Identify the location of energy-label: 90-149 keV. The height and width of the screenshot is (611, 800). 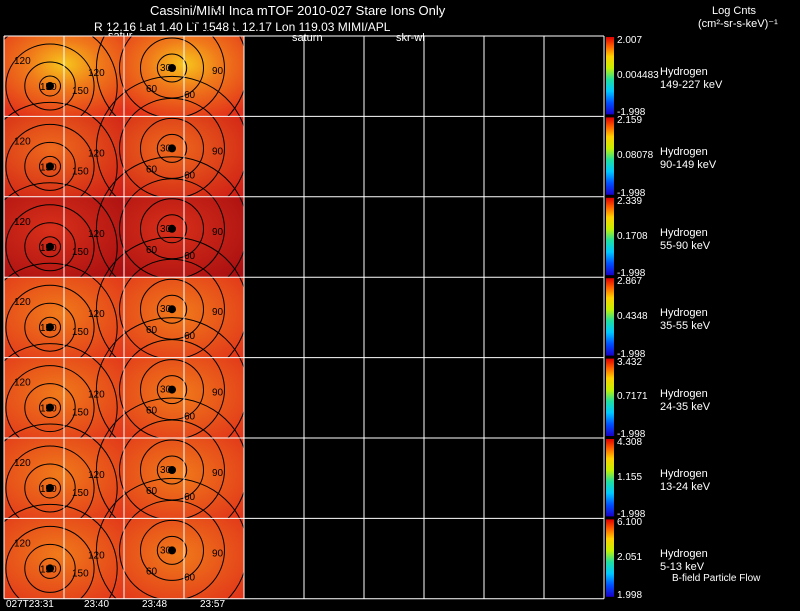
(688, 165).